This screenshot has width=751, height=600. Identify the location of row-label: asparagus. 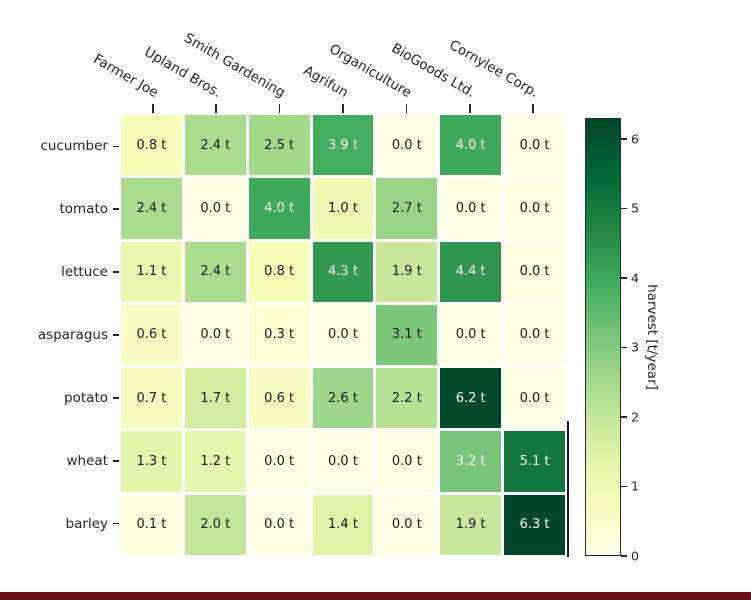
(72, 335).